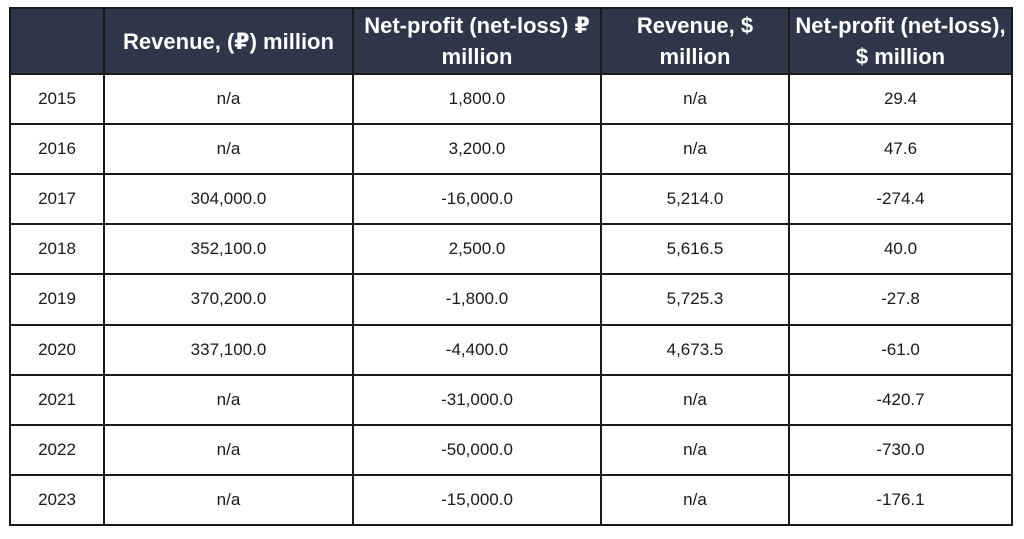 The height and width of the screenshot is (539, 1024). I want to click on cell-net-profit-rub: -16,000.0, so click(477, 199).